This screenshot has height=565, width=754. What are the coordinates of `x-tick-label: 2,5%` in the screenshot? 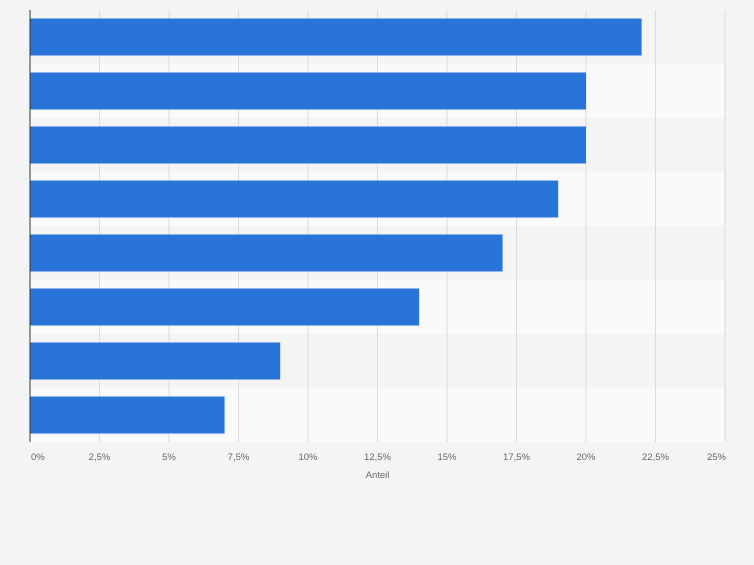 It's located at (100, 457).